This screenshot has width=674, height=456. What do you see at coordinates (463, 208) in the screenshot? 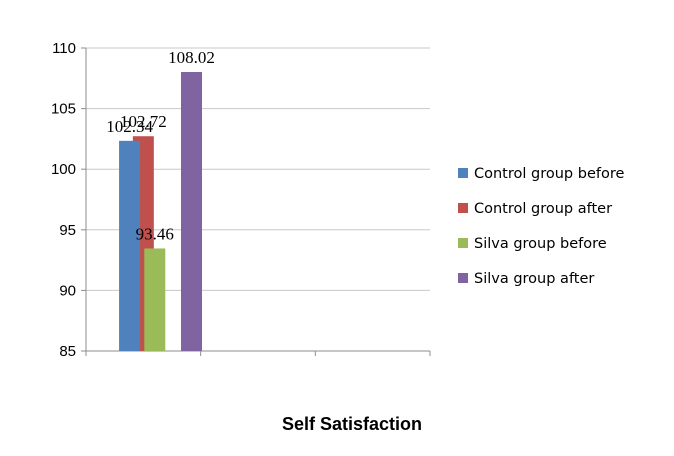
I see `legend-swatch-control-group-after` at bounding box center [463, 208].